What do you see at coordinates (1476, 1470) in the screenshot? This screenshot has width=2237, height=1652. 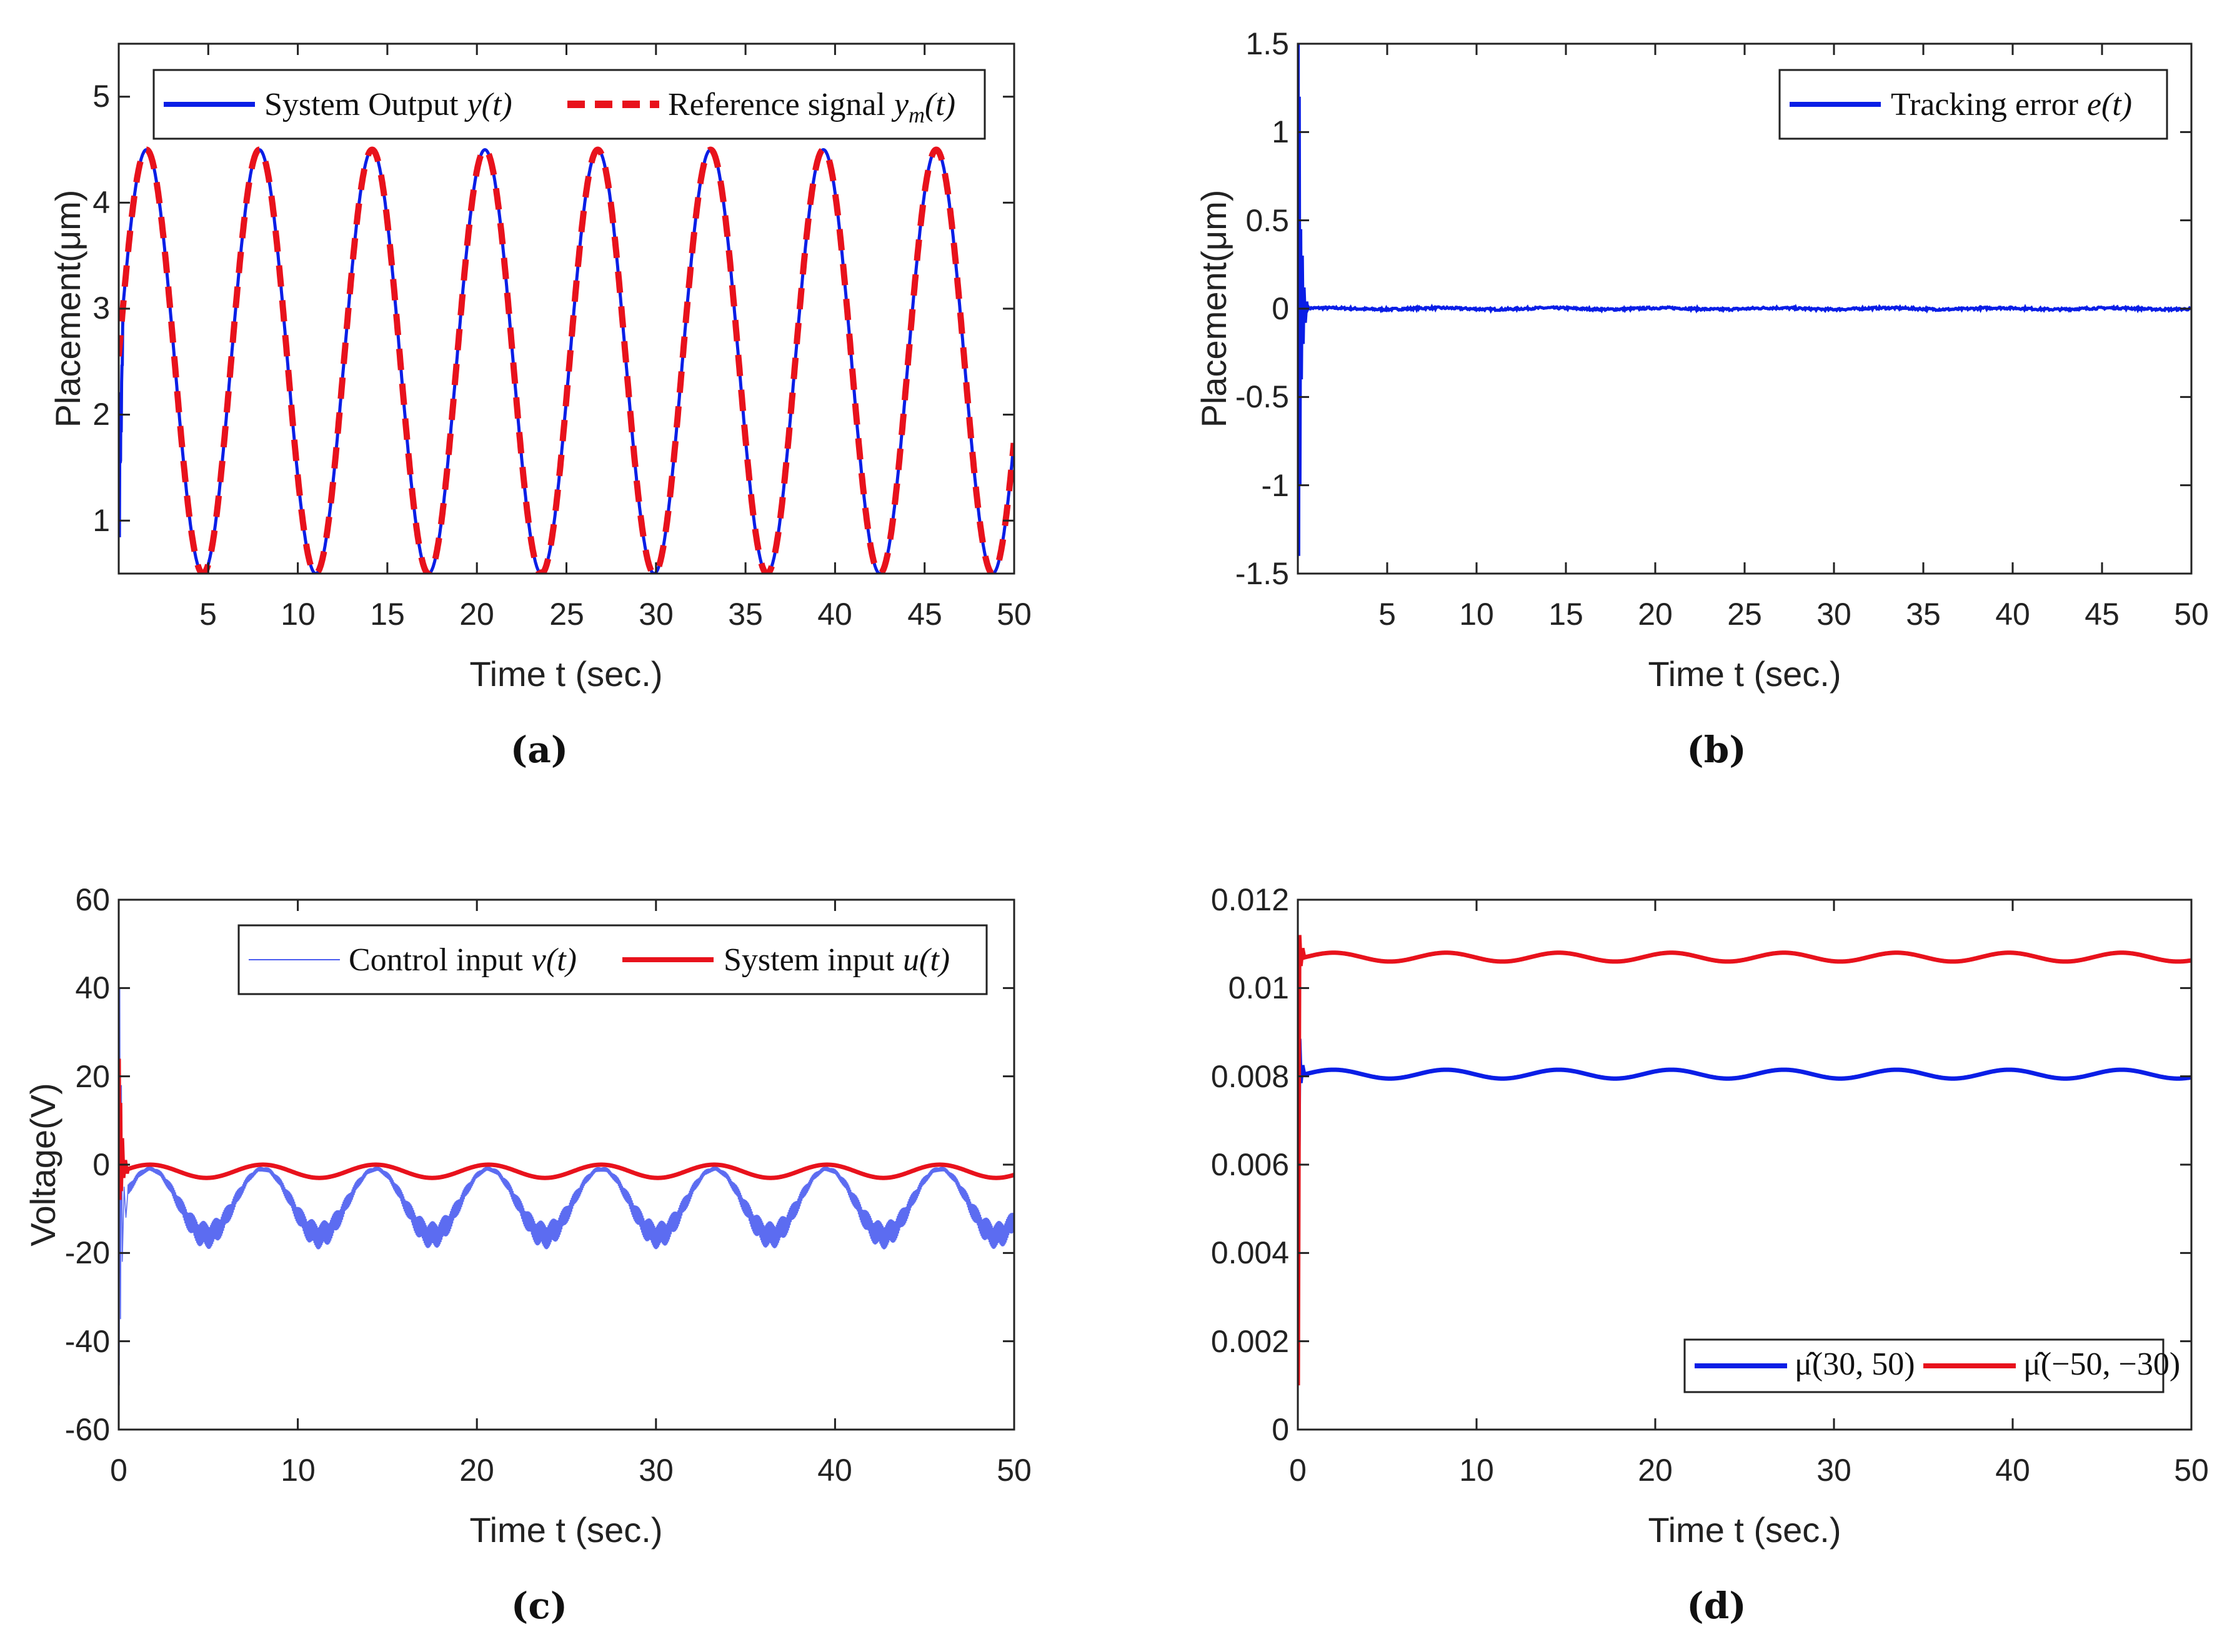 I see `panel-d-xtick-label: 10` at bounding box center [1476, 1470].